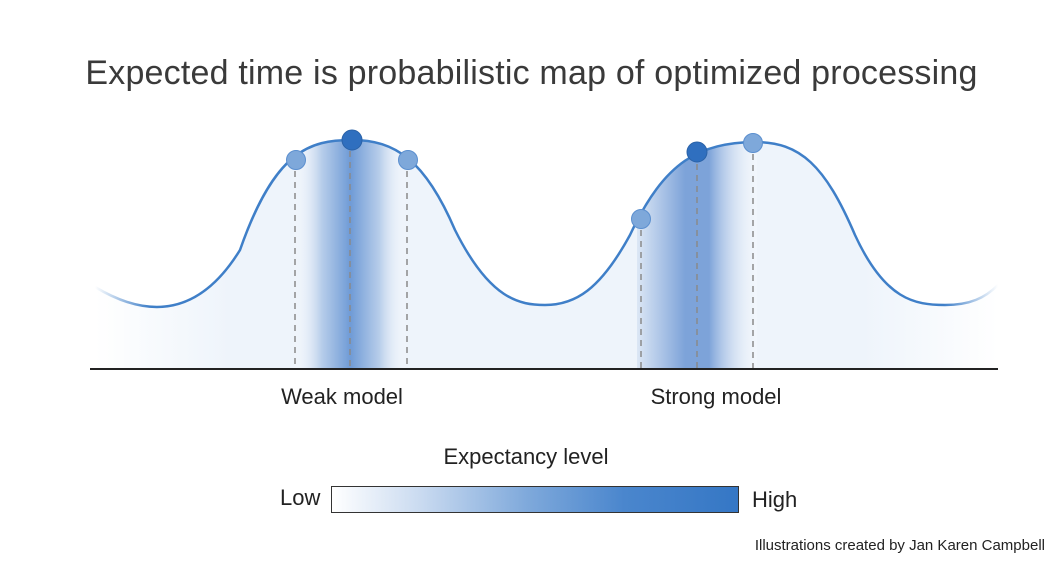  Describe the element at coordinates (300, 497) in the screenshot. I see `legend-low-label: Low` at that location.